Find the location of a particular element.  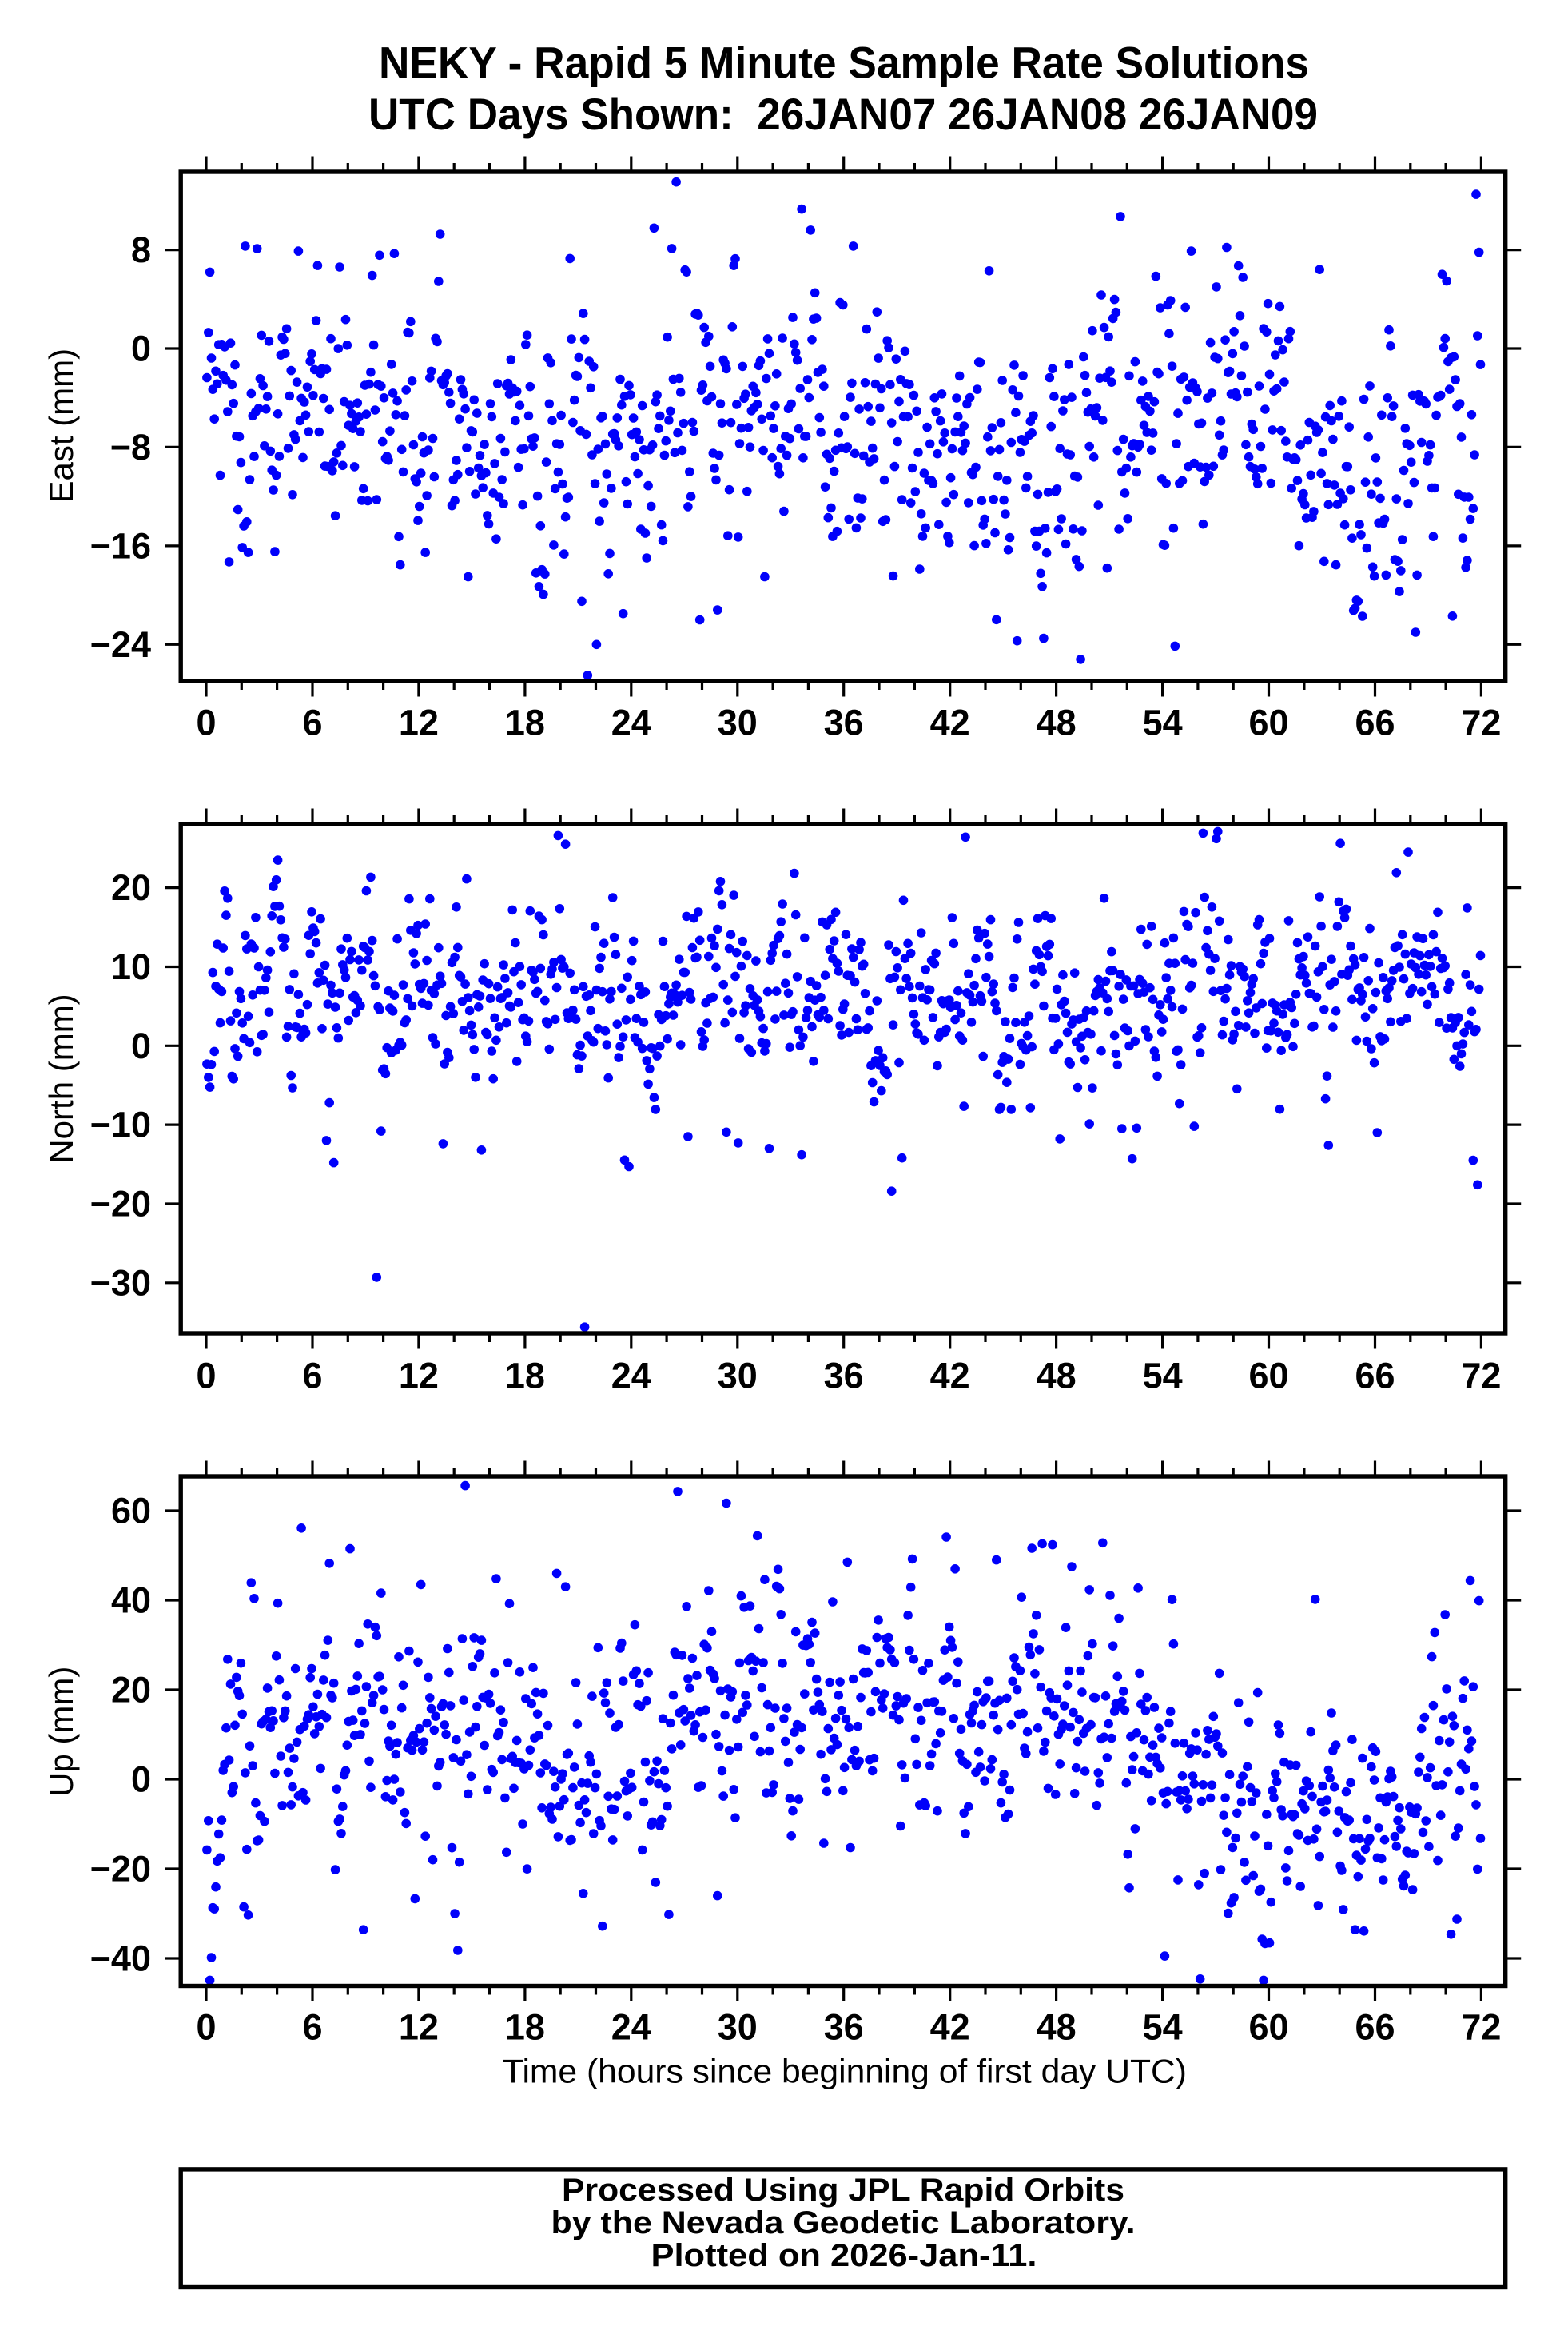

svg-text: Plotted on 2026-Jan-11. is located at coordinates (844, 2255).